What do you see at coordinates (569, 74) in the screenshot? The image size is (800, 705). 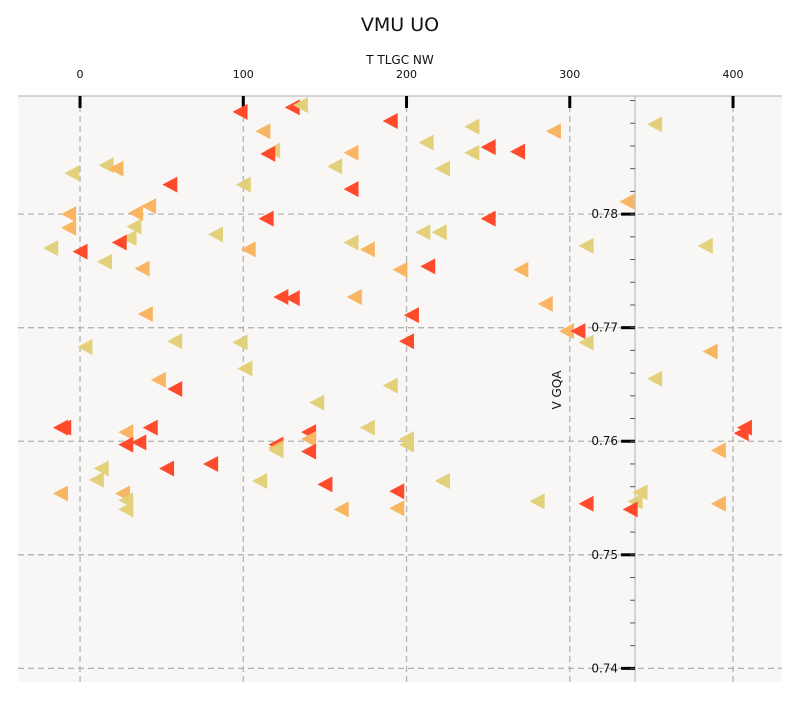 I see `x-tick-label: 300` at bounding box center [569, 74].